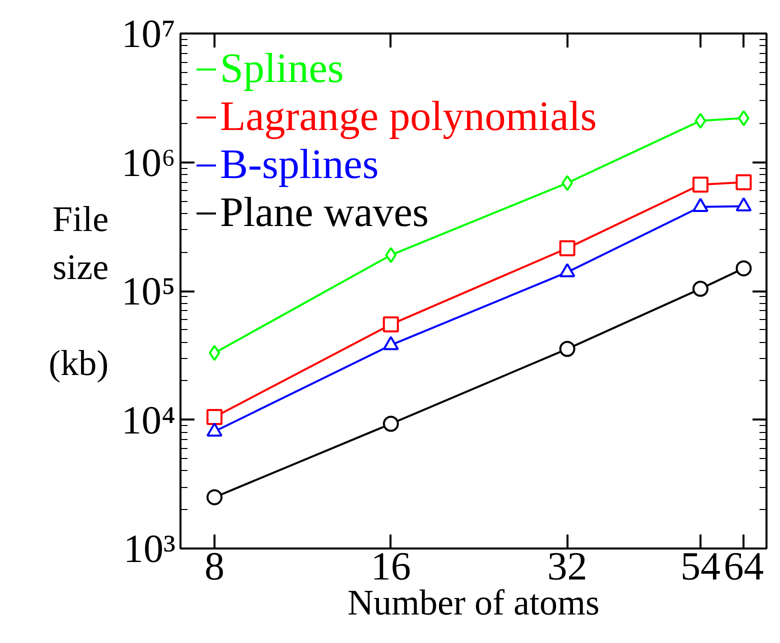  Describe the element at coordinates (324, 213) in the screenshot. I see `legend-label: Plane waves` at that location.